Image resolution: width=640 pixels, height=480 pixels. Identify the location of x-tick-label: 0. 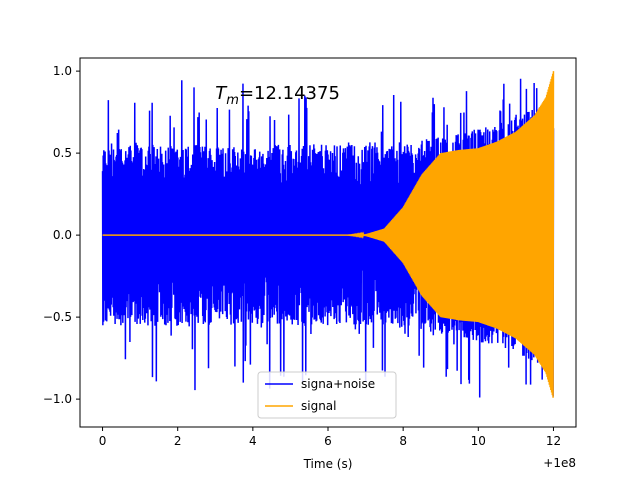
(103, 441).